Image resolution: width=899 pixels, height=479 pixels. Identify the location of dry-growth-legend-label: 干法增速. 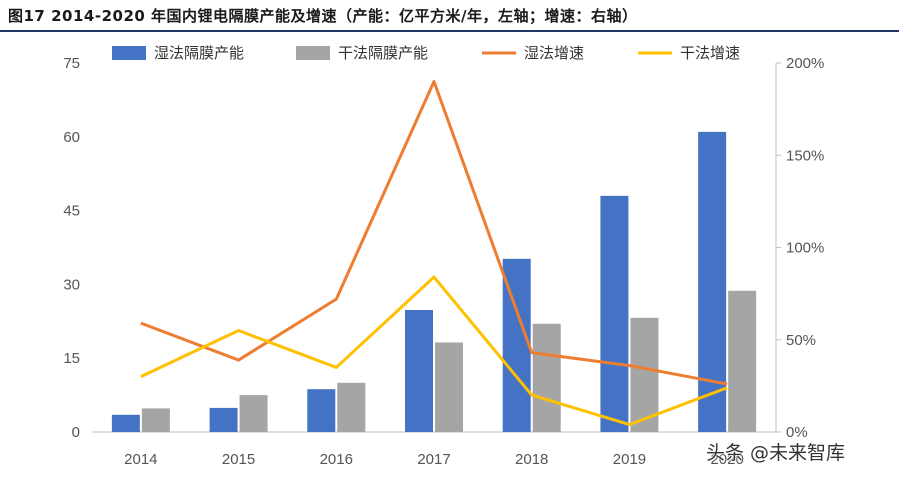
(710, 53).